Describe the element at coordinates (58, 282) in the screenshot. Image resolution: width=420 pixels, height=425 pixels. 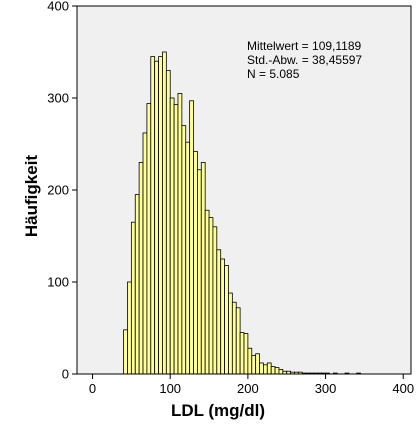
I see `y-tick-label: 100` at that location.